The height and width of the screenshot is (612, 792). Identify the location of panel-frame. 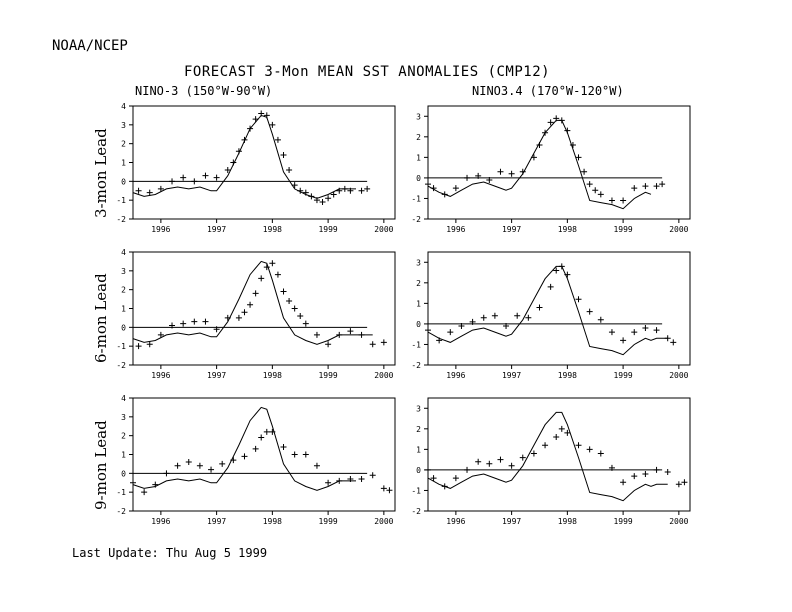
(264, 308).